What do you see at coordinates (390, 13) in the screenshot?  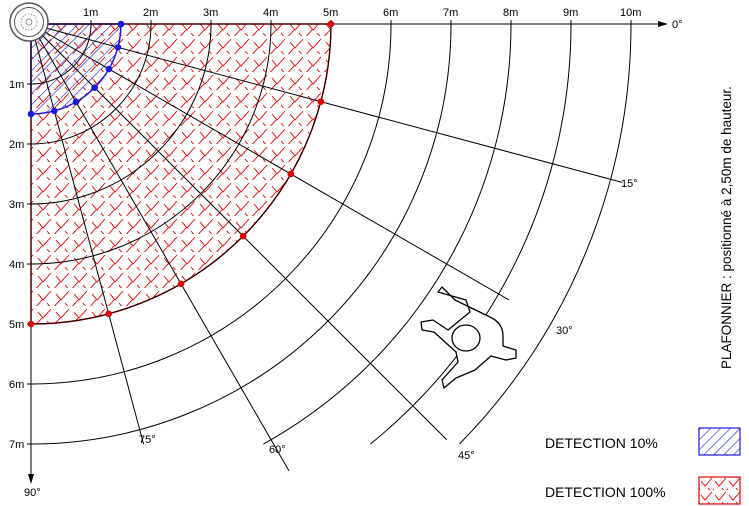 I see `distance-label-6m: 6m` at bounding box center [390, 13].